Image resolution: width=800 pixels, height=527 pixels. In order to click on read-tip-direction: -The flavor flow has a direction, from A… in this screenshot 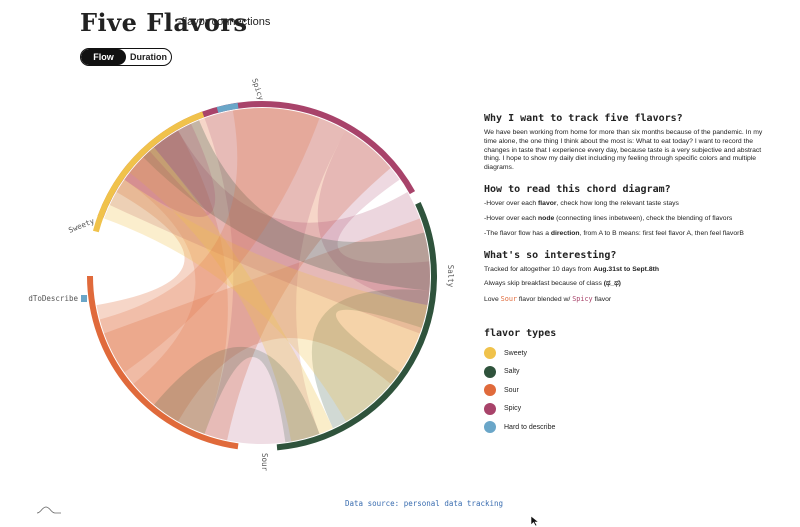, I will do `click(614, 233)`.